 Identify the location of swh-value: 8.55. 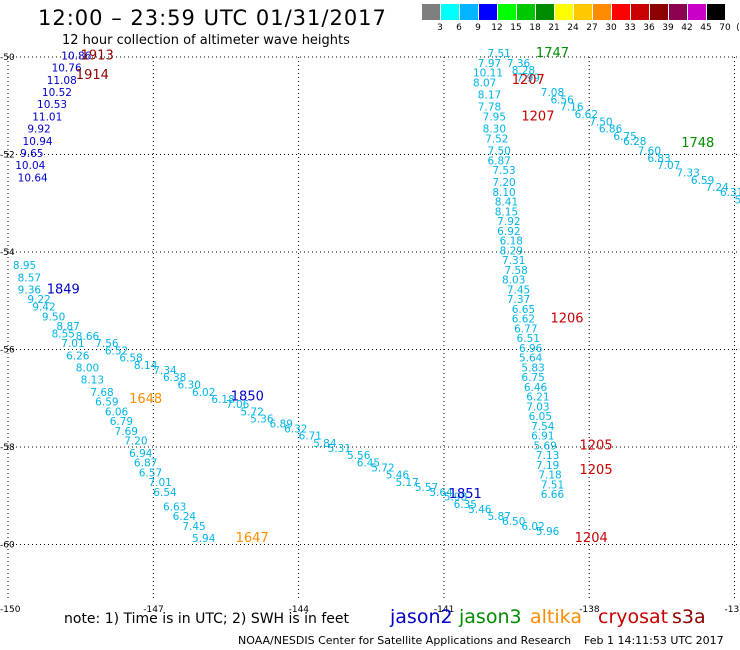
(63, 334).